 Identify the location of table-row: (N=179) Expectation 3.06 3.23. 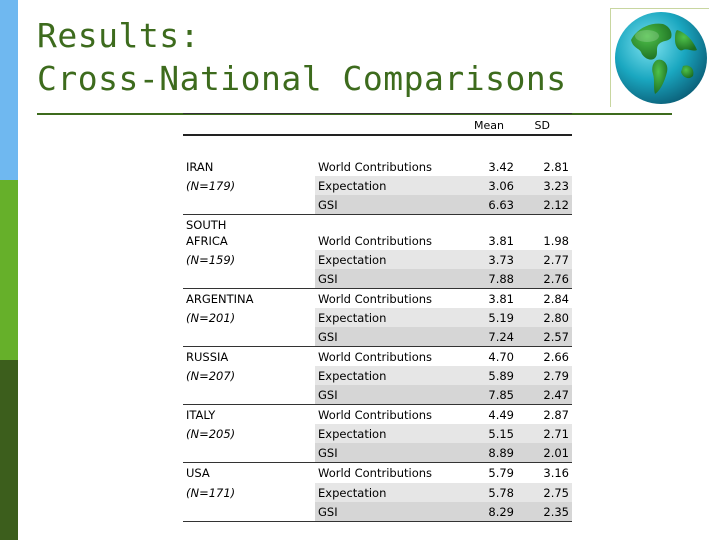
(377, 185).